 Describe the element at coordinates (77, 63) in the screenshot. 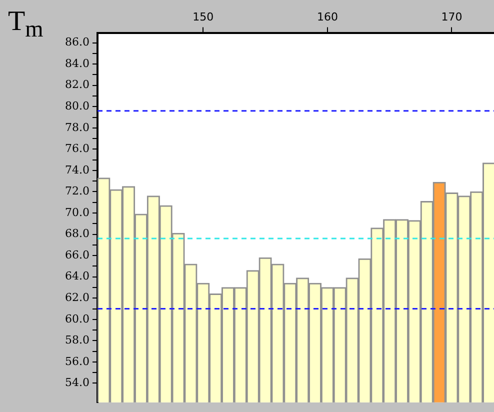

I see `y-tick-label: 84.0` at that location.